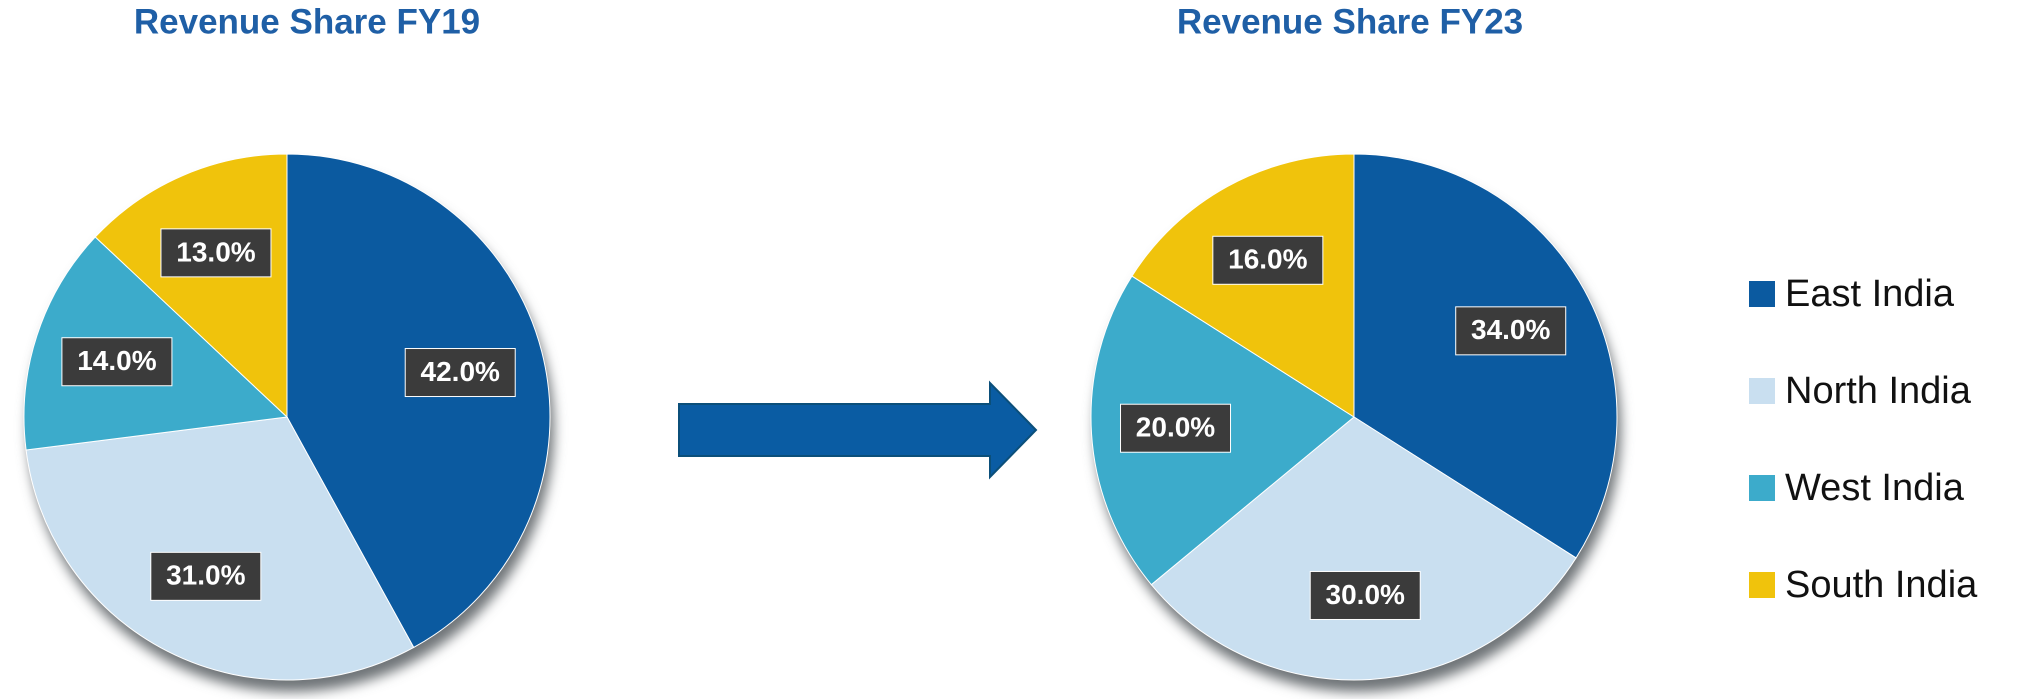 This screenshot has width=2031, height=699. Describe the element at coordinates (1350, 21) in the screenshot. I see `chart-title: Revenue Share FY23` at that location.